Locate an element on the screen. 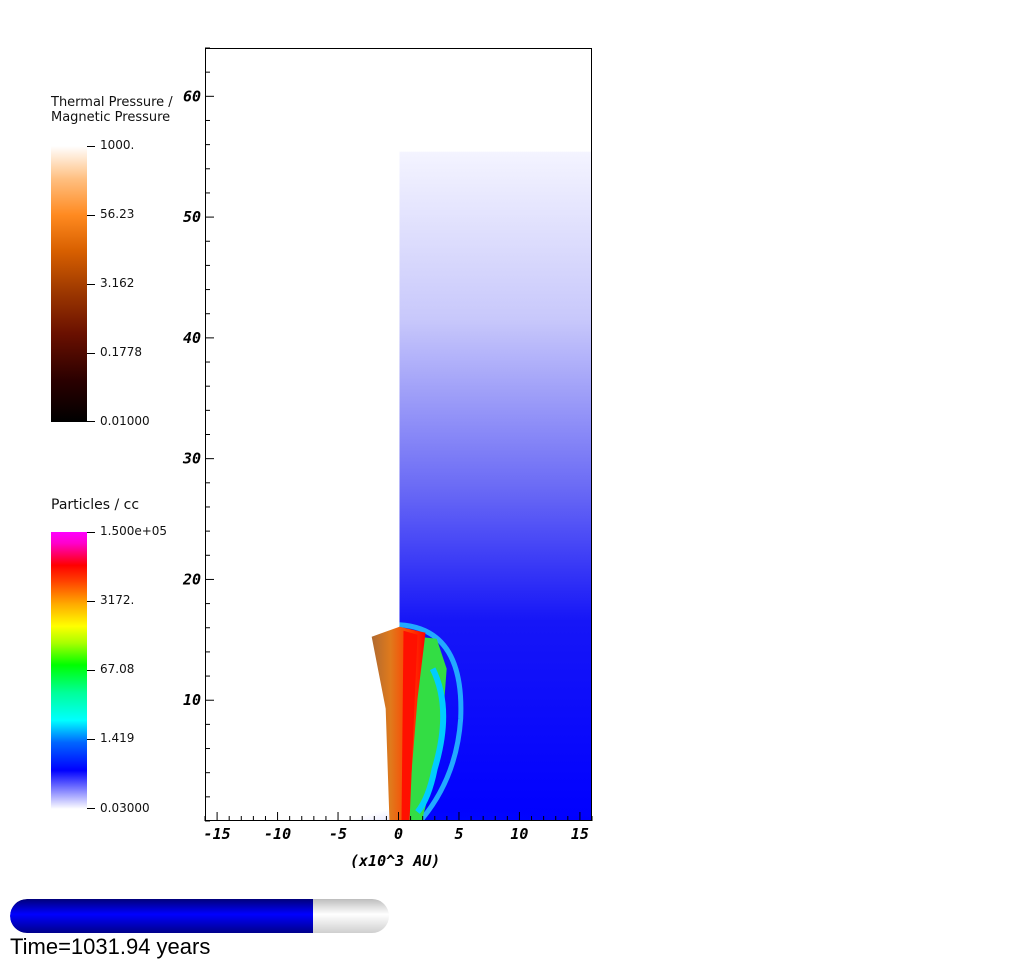 This screenshot has width=1027, height=967. x-tick-label: -5 is located at coordinates (338, 834).